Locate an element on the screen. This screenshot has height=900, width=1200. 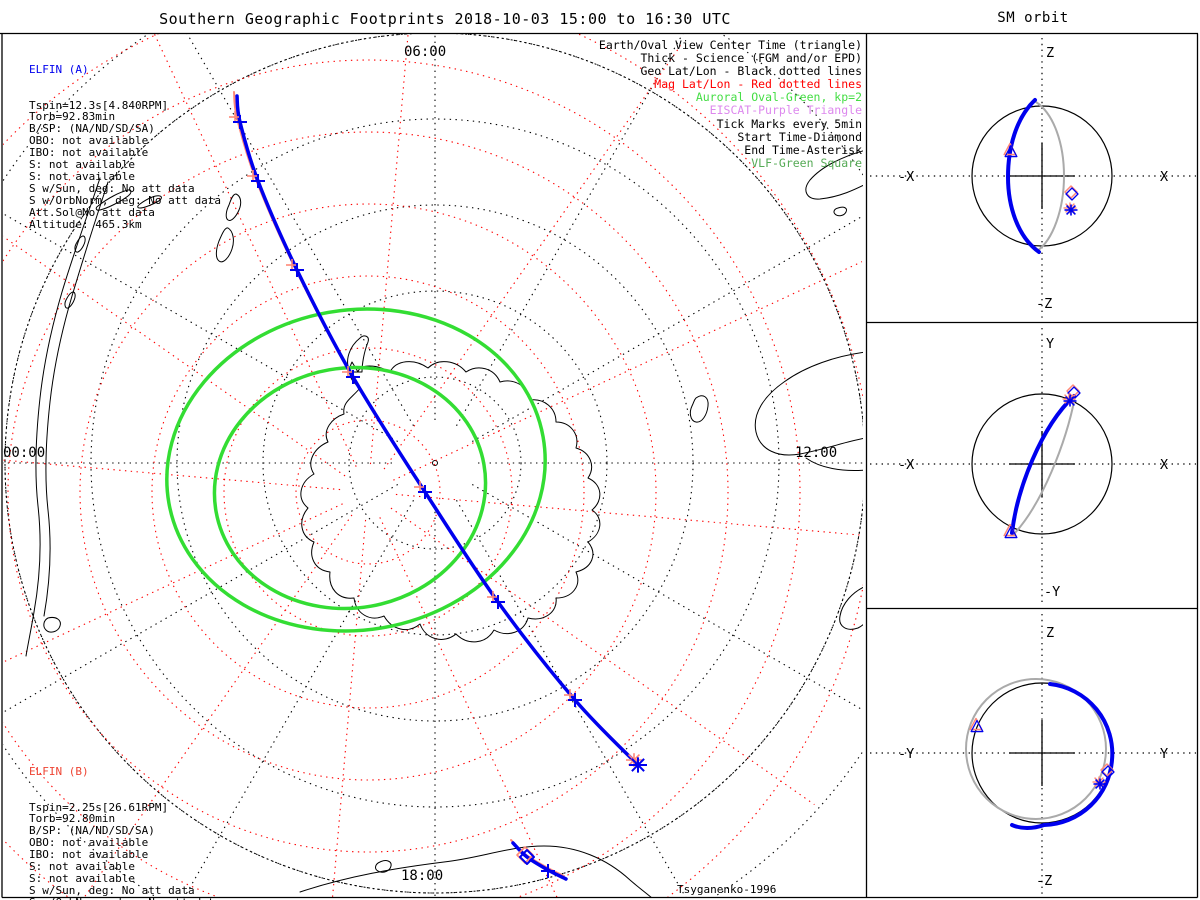
sm-panel-xz: Z -Z -X X is located at coordinates (1033, 178).